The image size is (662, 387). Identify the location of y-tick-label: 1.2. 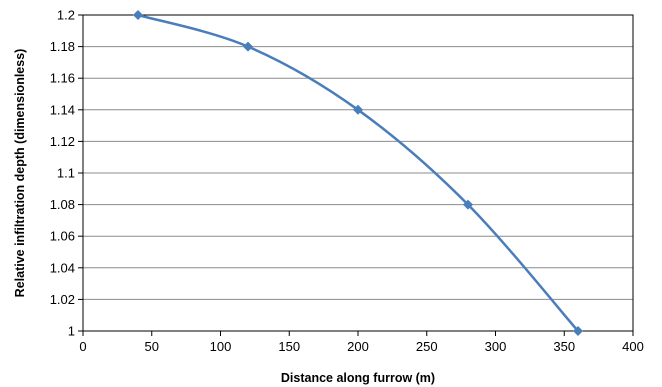
(66, 15).